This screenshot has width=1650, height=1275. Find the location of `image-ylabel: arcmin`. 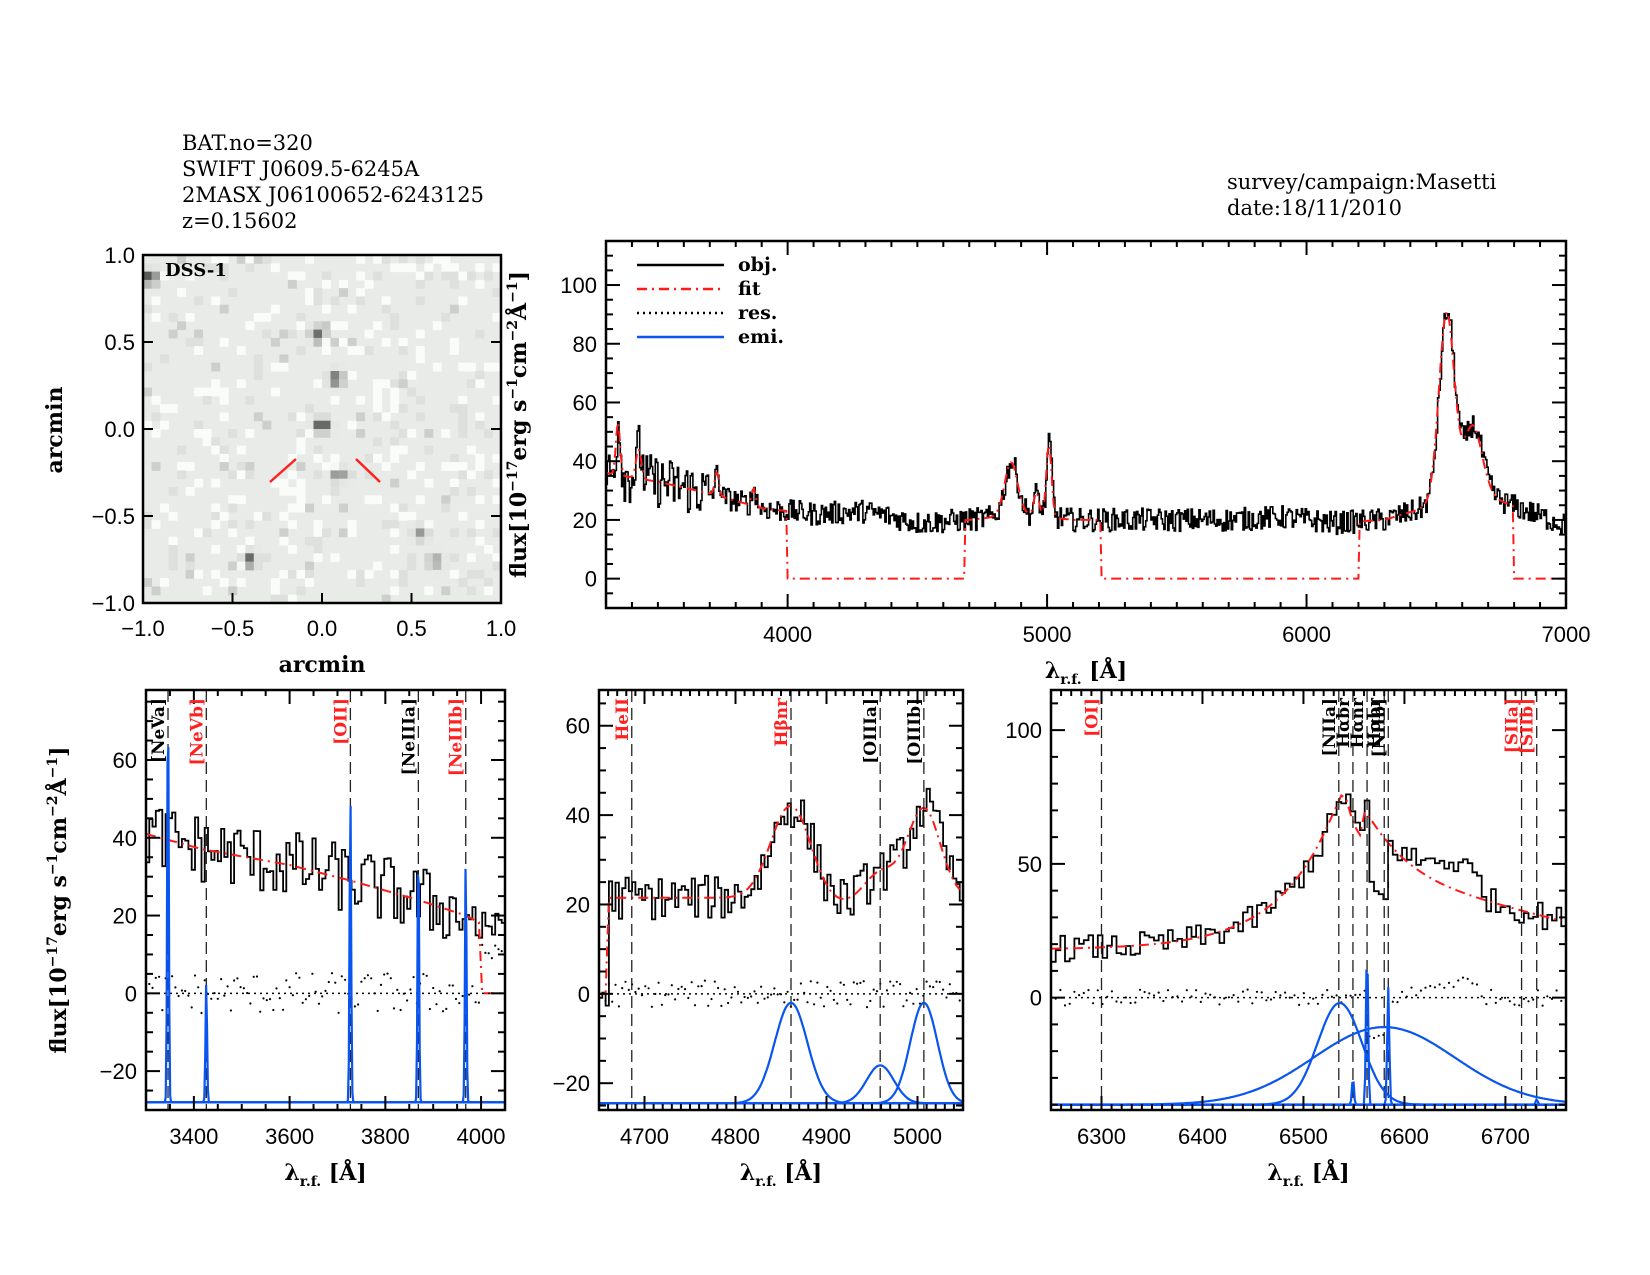

image-ylabel: arcmin is located at coordinates (55, 430).